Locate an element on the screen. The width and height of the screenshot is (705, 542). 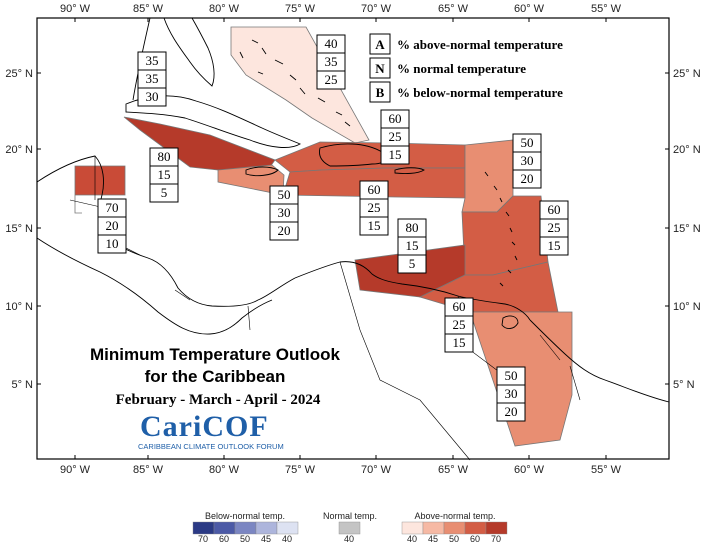
region-belize-yucatan is located at coordinates (100, 189).